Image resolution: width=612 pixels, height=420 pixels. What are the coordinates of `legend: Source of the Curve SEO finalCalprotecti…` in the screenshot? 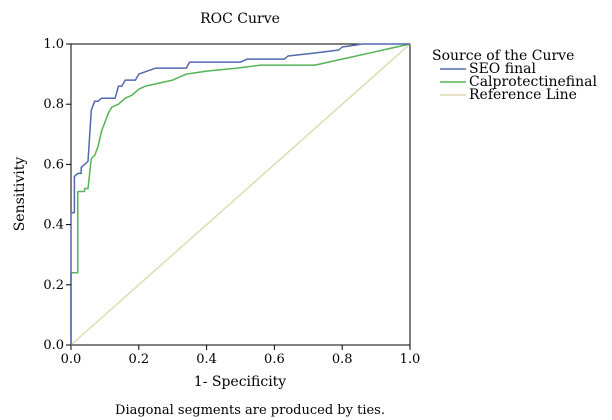 It's located at (514, 75).